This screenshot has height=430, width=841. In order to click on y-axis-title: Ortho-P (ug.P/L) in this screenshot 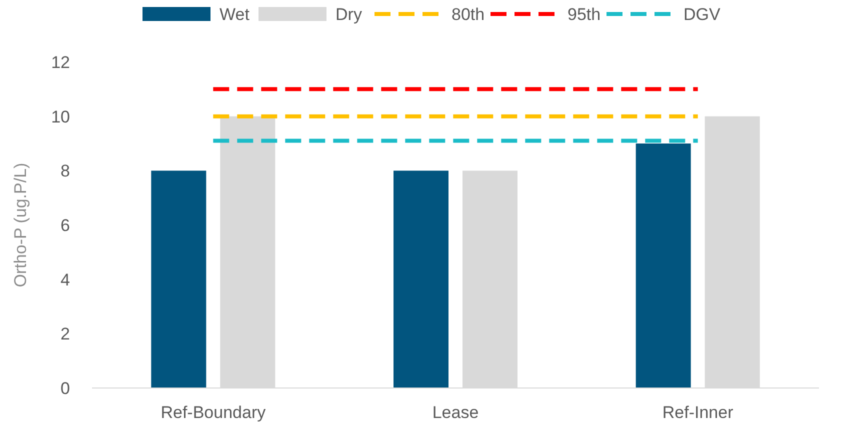, I will do `click(20, 225)`.